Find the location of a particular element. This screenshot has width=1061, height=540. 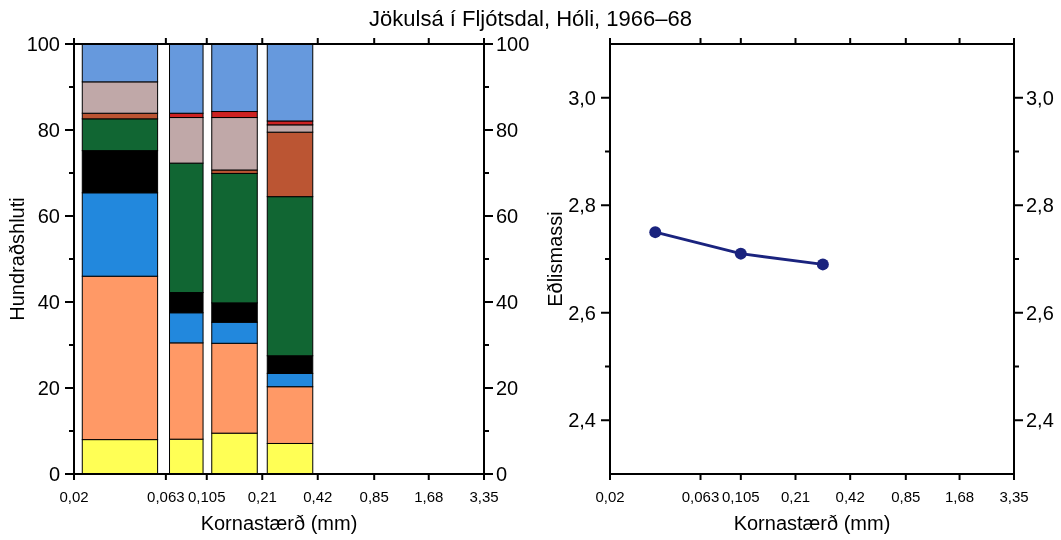

y-tick-label: 0 is located at coordinates (54, 474).